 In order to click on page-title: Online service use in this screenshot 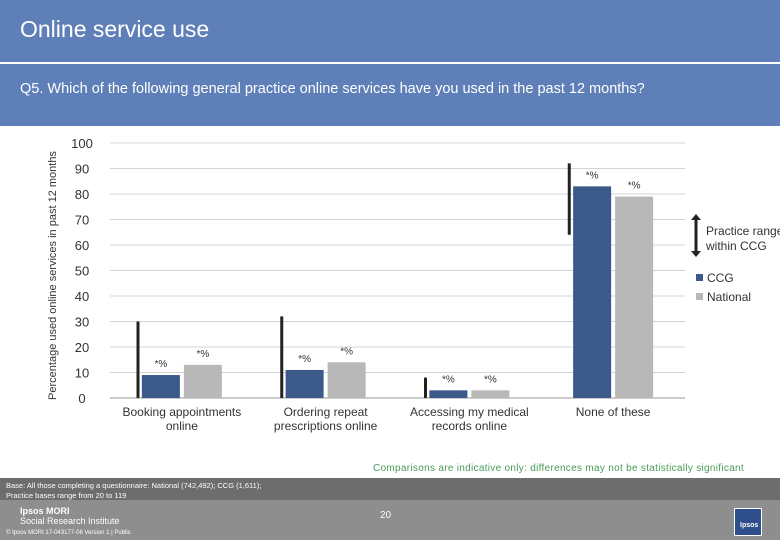, I will do `click(115, 29)`.